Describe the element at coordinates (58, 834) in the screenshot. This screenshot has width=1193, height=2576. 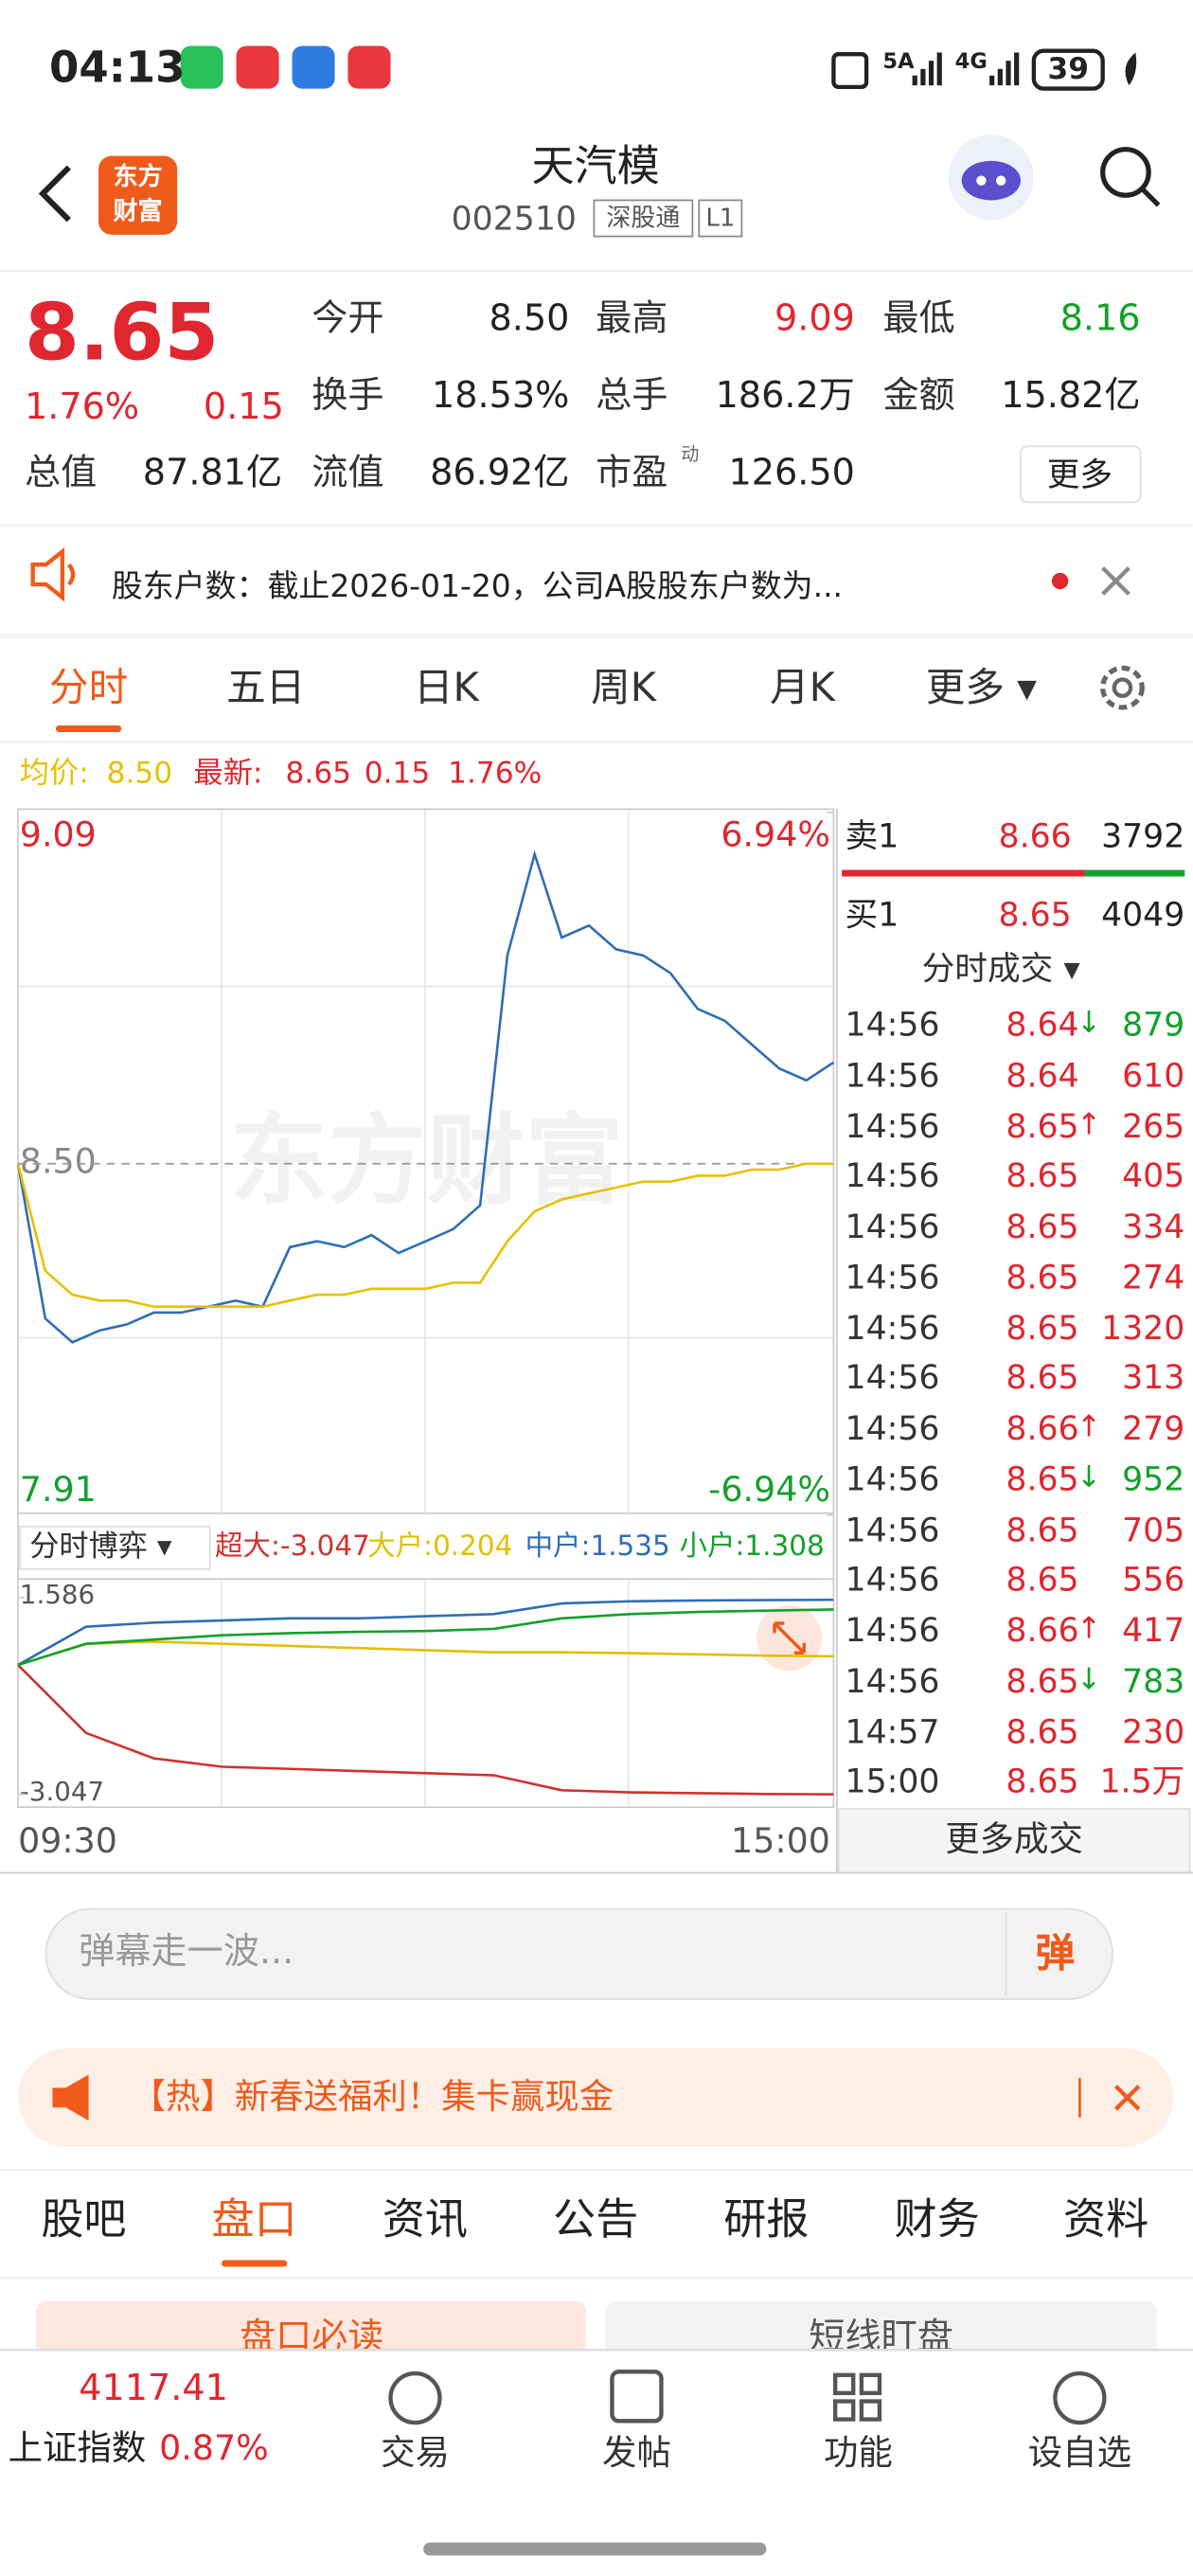
I see `y-tick-label: 9.09` at that location.